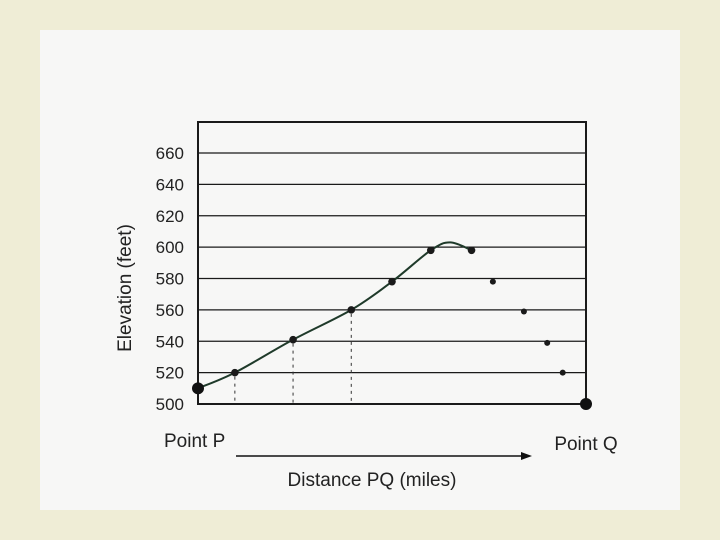 This screenshot has height=540, width=720. Describe the element at coordinates (198, 388) in the screenshot. I see `point-p-marker` at that location.